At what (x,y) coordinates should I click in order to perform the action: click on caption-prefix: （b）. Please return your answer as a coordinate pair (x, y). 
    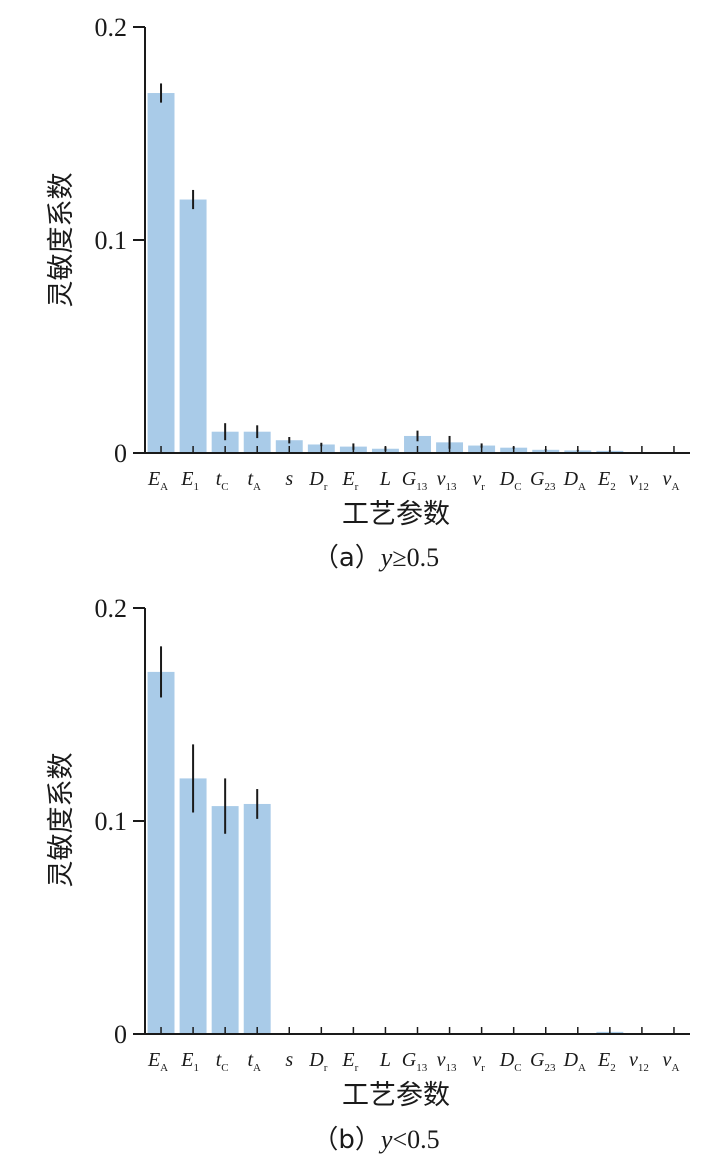
    Looking at the image, I should click on (346, 1140).